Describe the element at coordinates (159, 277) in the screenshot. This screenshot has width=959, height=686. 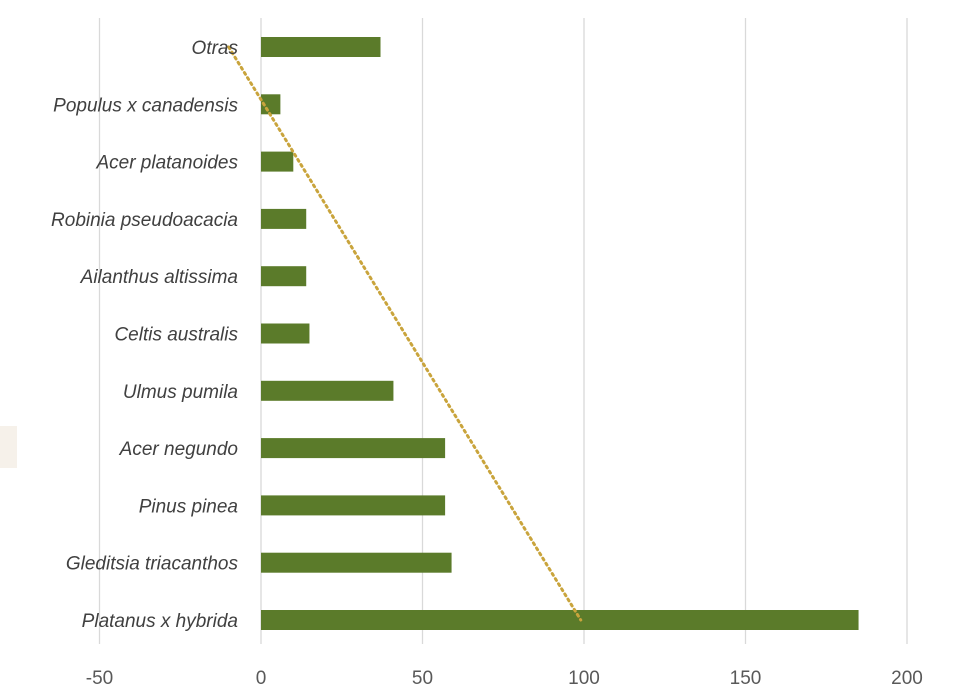
I see `category-label: Ailanthus altissima` at that location.